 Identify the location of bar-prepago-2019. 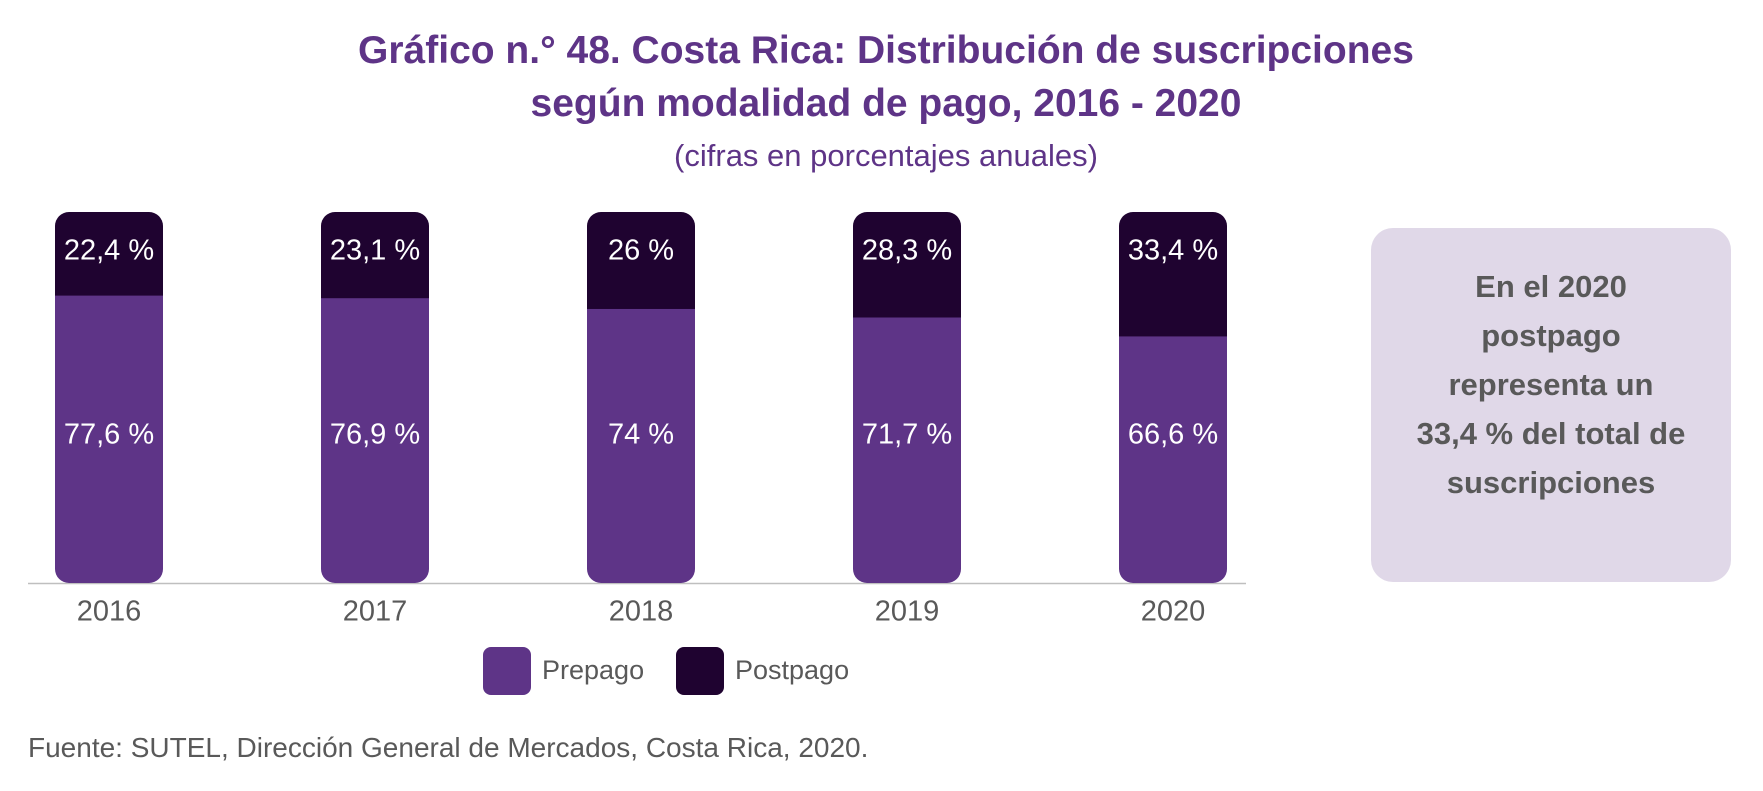
(907, 449).